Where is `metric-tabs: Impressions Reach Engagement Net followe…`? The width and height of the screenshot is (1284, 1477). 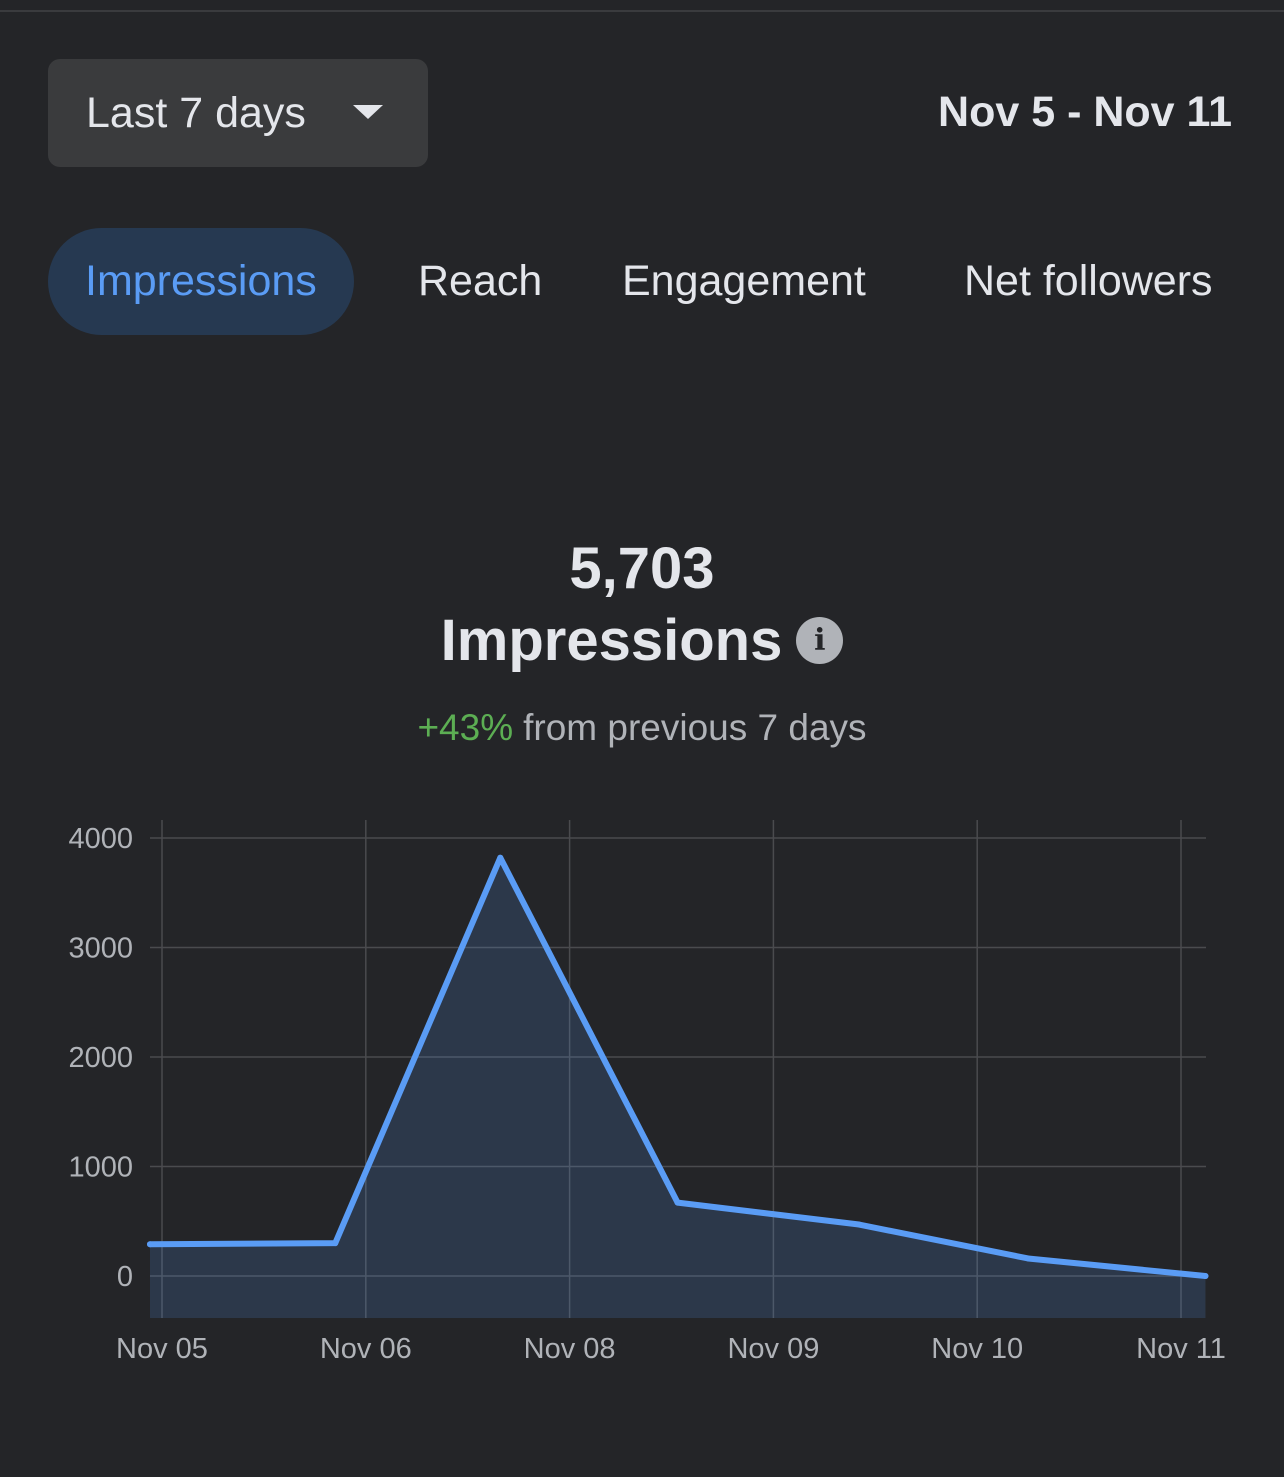 metric-tabs: Impressions Reach Engagement Net followe… is located at coordinates (642, 281).